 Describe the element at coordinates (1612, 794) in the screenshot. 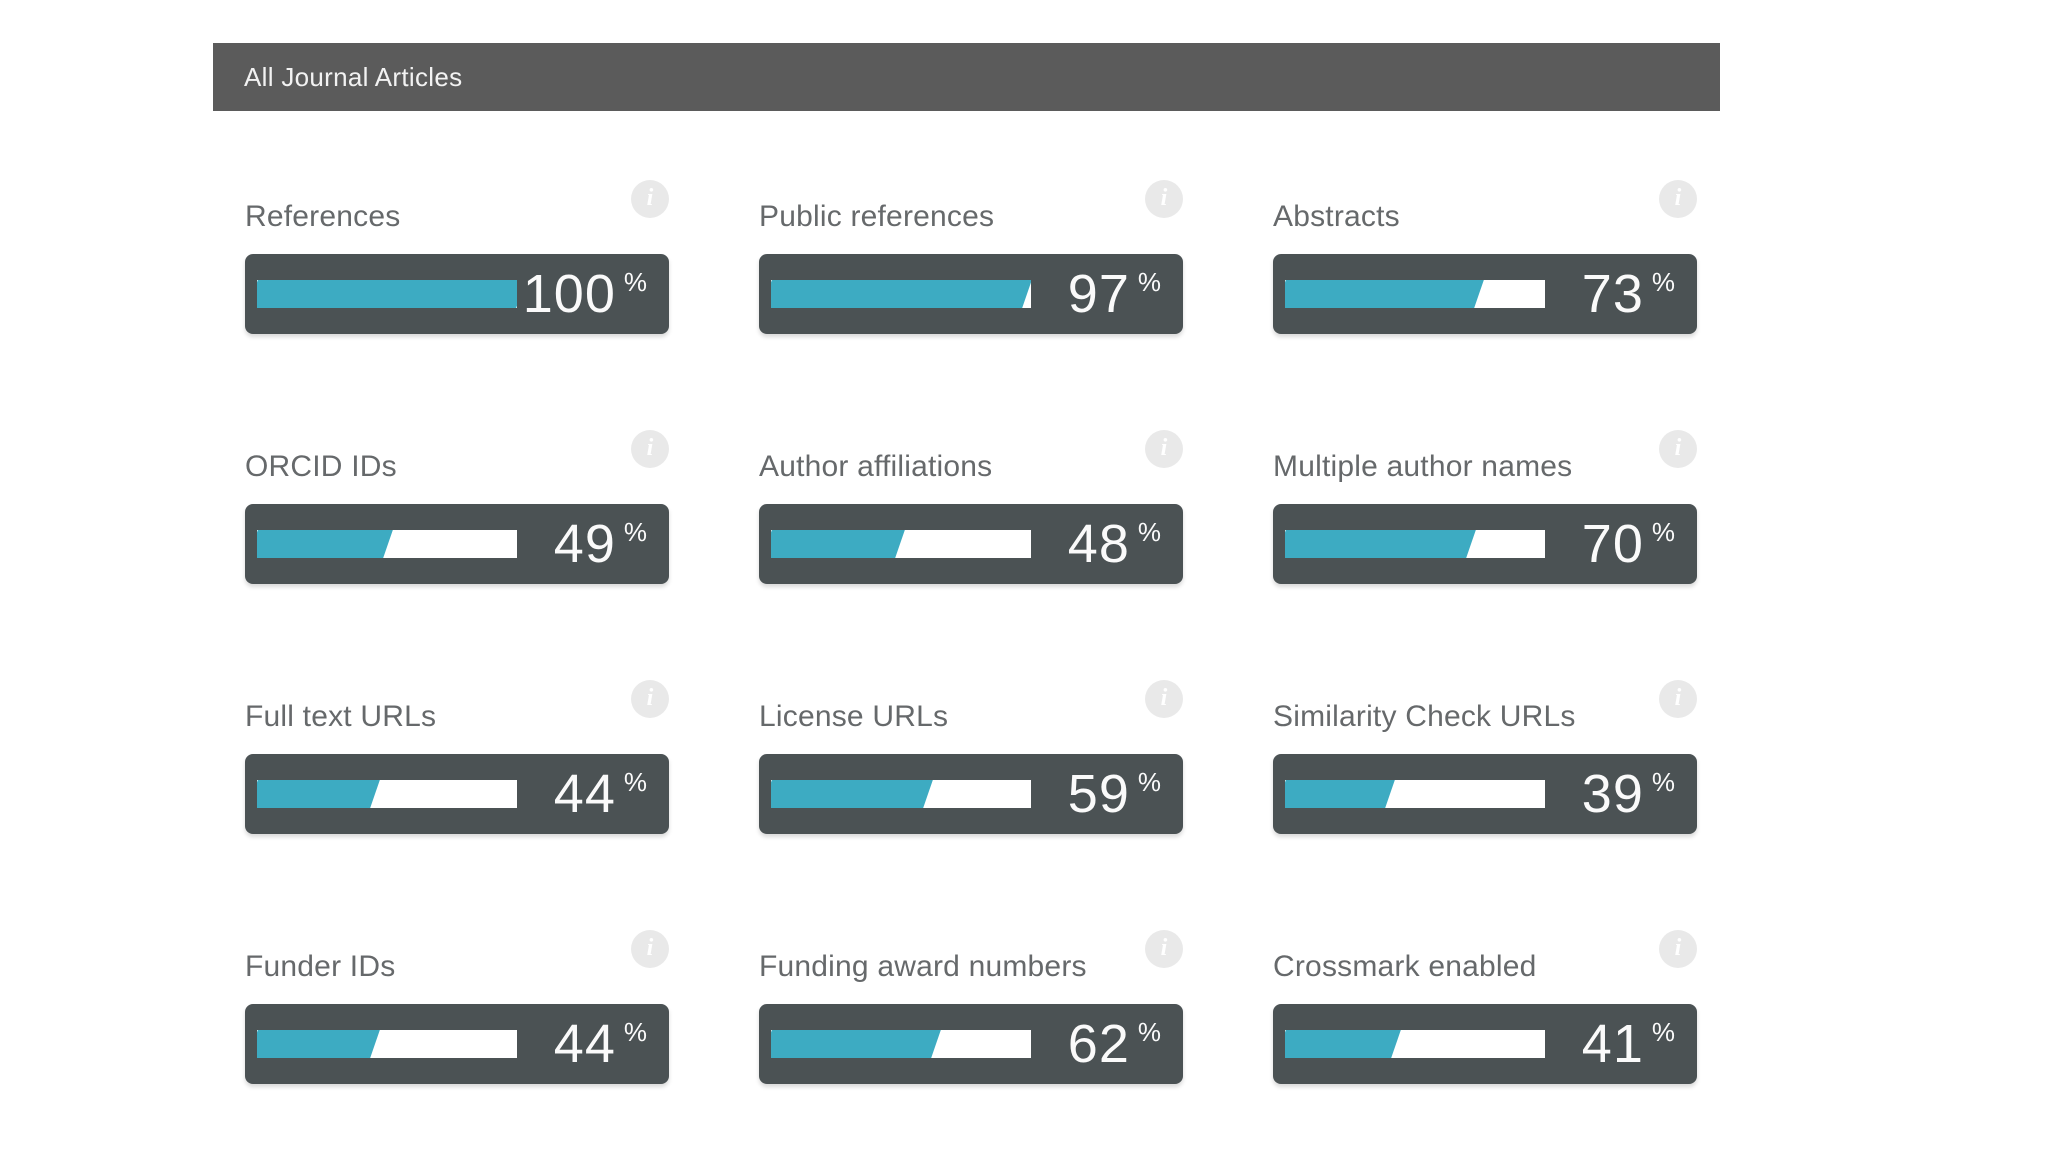

I see `metric-value: 39` at that location.